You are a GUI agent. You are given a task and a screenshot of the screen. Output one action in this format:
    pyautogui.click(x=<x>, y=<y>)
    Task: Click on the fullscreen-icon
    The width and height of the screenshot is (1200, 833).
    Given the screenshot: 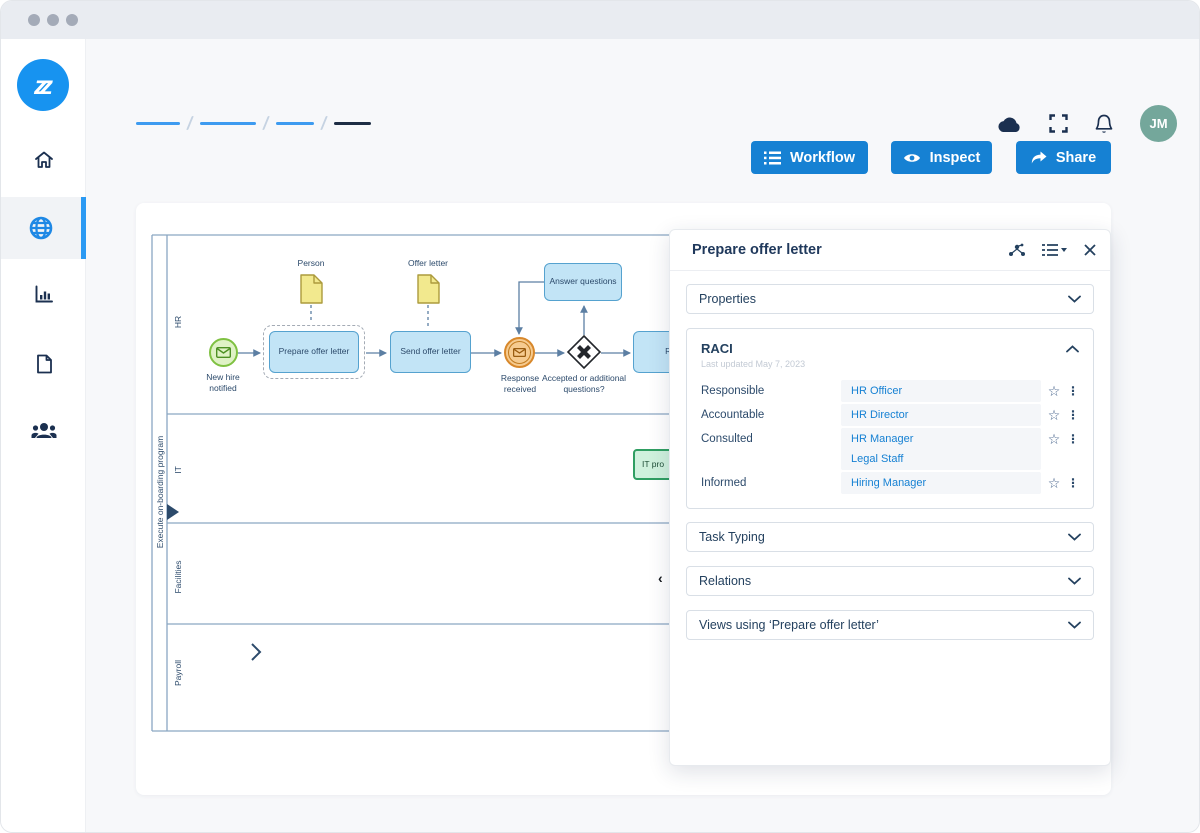 What is the action you would take?
    pyautogui.click(x=1058, y=123)
    